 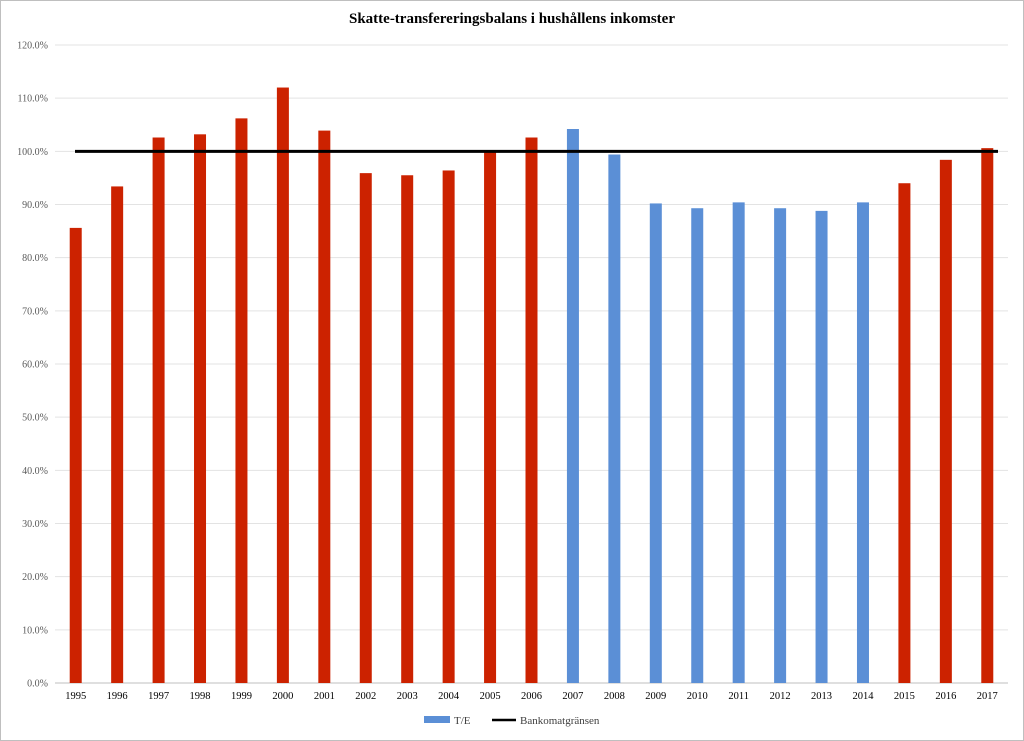 I want to click on bar-2000, so click(x=282, y=385).